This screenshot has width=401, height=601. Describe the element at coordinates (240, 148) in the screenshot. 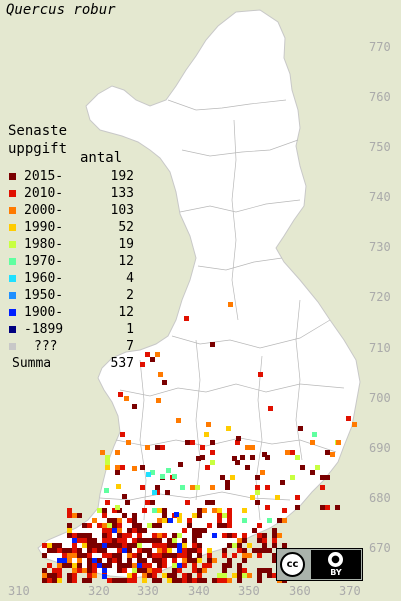

I see `region-border` at that location.